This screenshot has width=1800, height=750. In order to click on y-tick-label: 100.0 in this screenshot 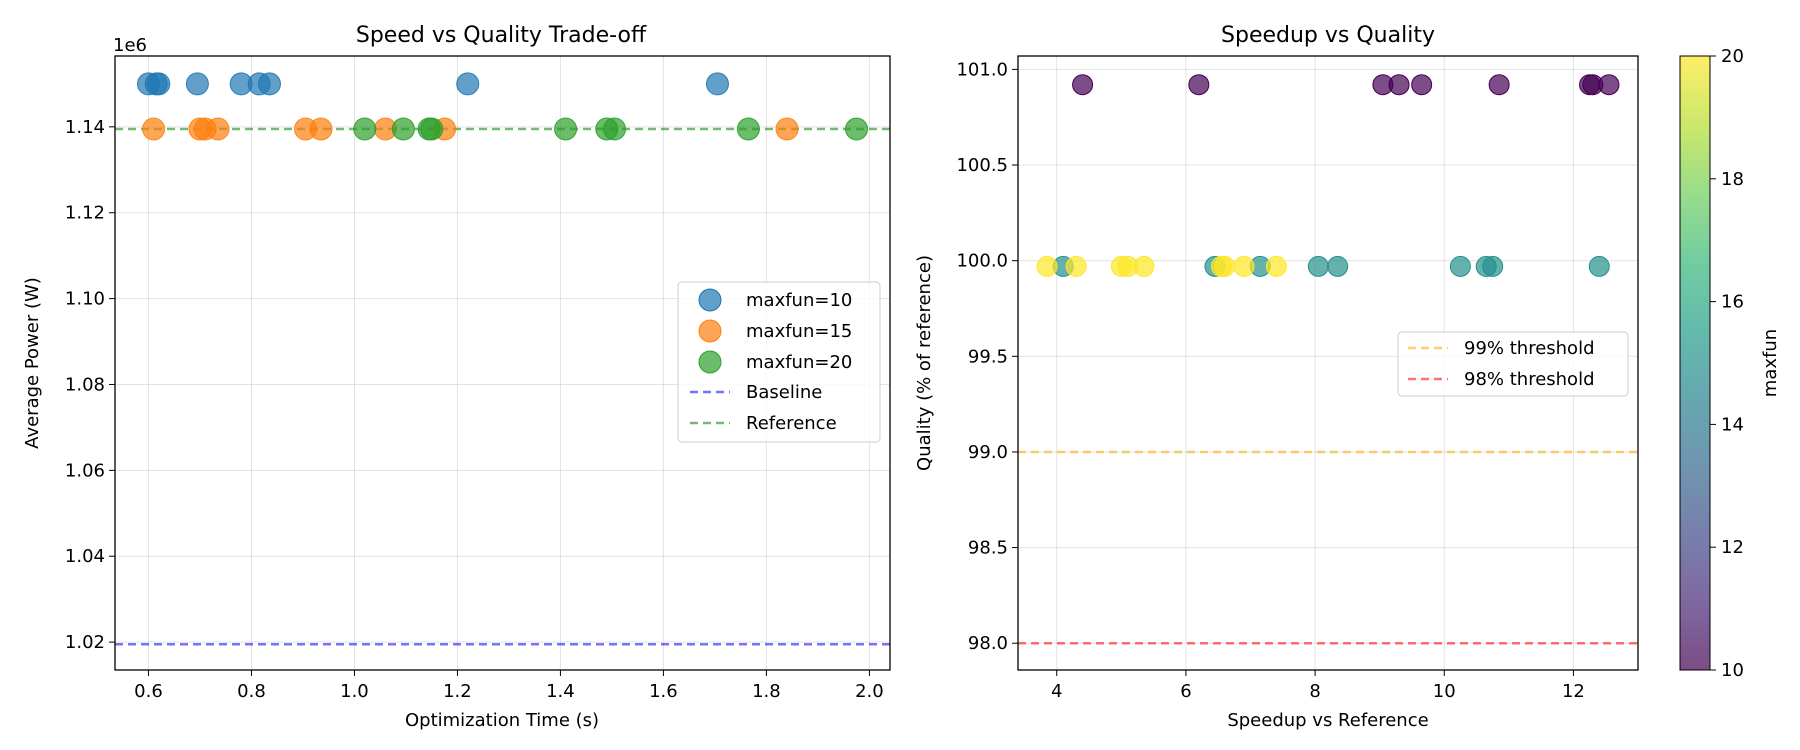, I will do `click(982, 261)`.